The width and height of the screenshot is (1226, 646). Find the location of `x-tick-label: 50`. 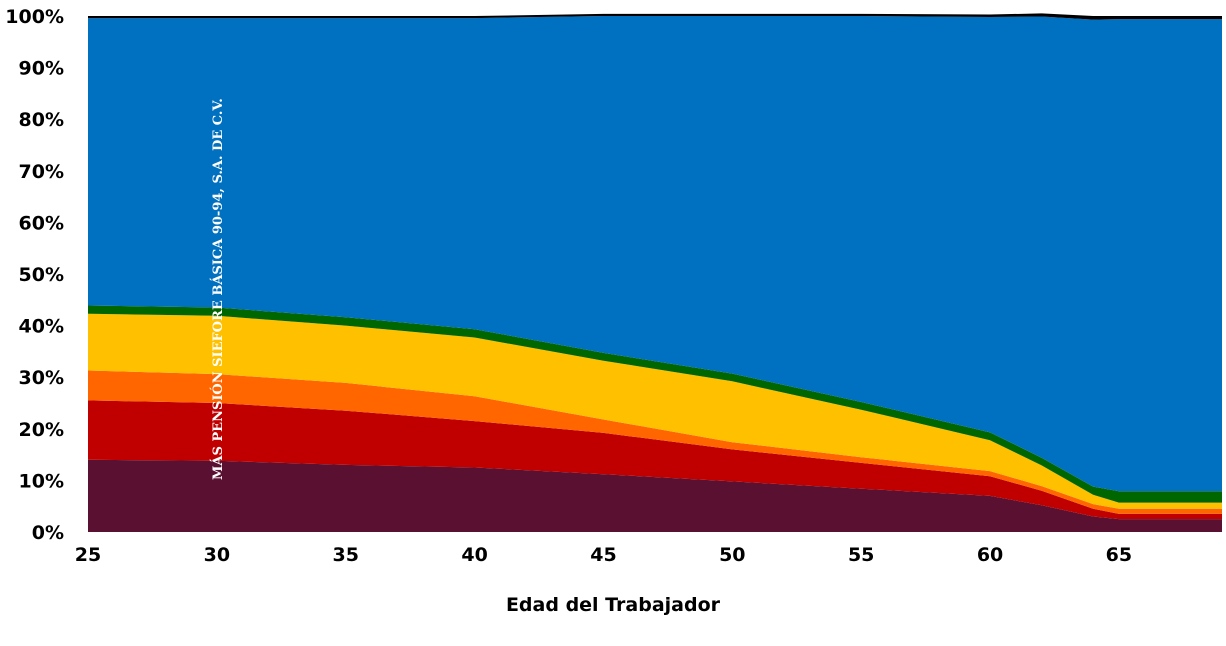

x-tick-label: 50 is located at coordinates (732, 555).